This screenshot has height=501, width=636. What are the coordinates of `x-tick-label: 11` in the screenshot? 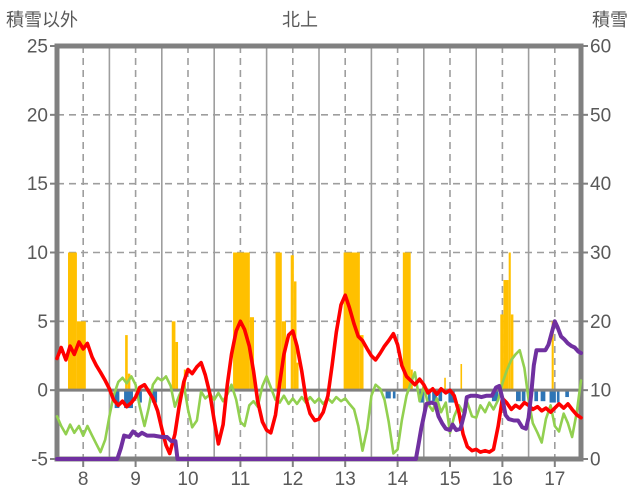 It's located at (241, 479).